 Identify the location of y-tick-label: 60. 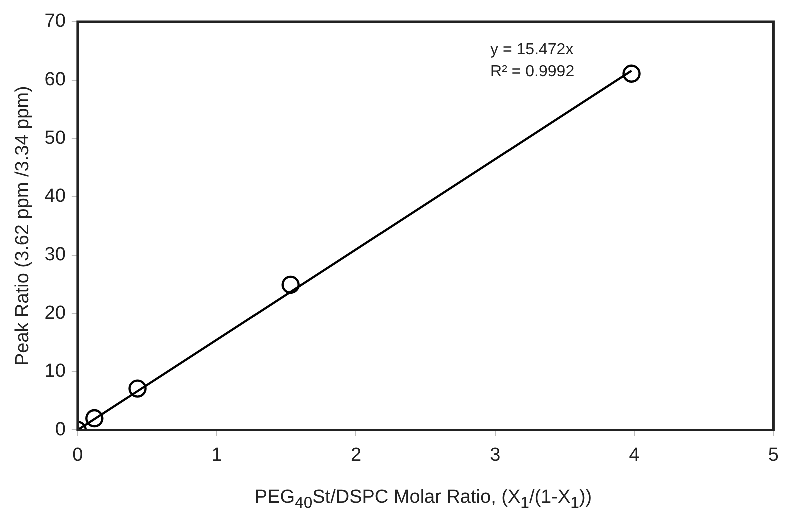
(55, 80).